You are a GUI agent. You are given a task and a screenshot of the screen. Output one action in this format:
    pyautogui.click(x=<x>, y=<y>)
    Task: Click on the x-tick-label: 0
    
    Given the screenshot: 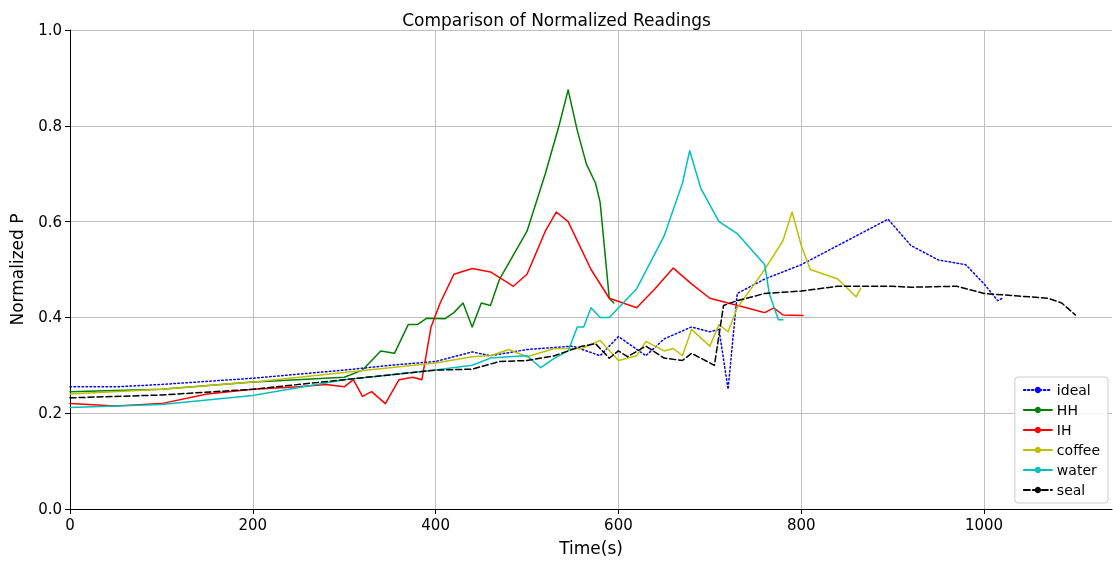 What is the action you would take?
    pyautogui.click(x=70, y=524)
    